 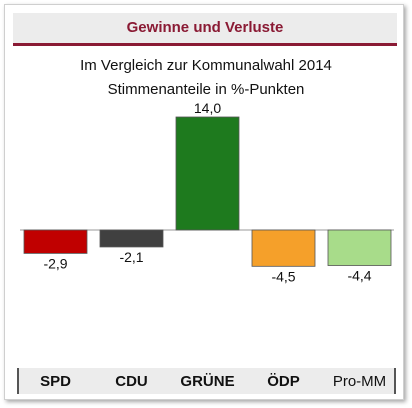 What do you see at coordinates (359, 381) in the screenshot?
I see `category-label-pro-mm: Pro-MM` at bounding box center [359, 381].